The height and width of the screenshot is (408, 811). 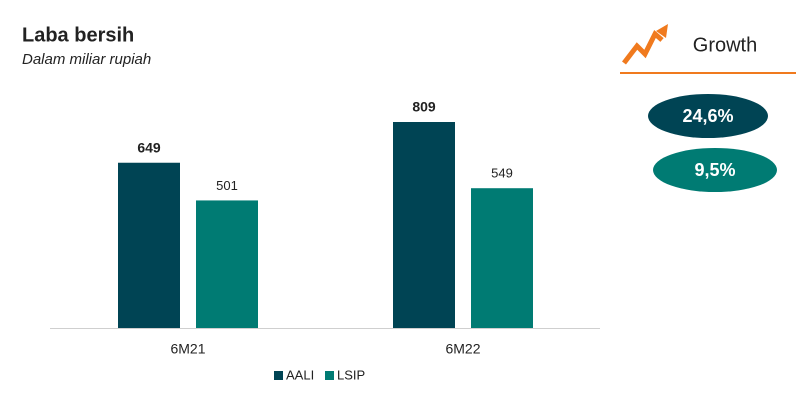 I want to click on value-label: 649, so click(x=149, y=147).